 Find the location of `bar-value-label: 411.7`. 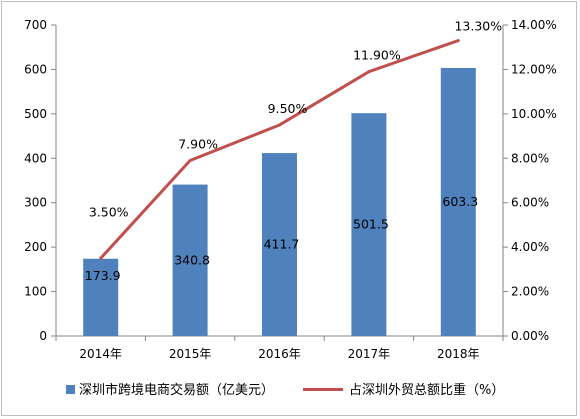

bar-value-label: 411.7 is located at coordinates (282, 244).